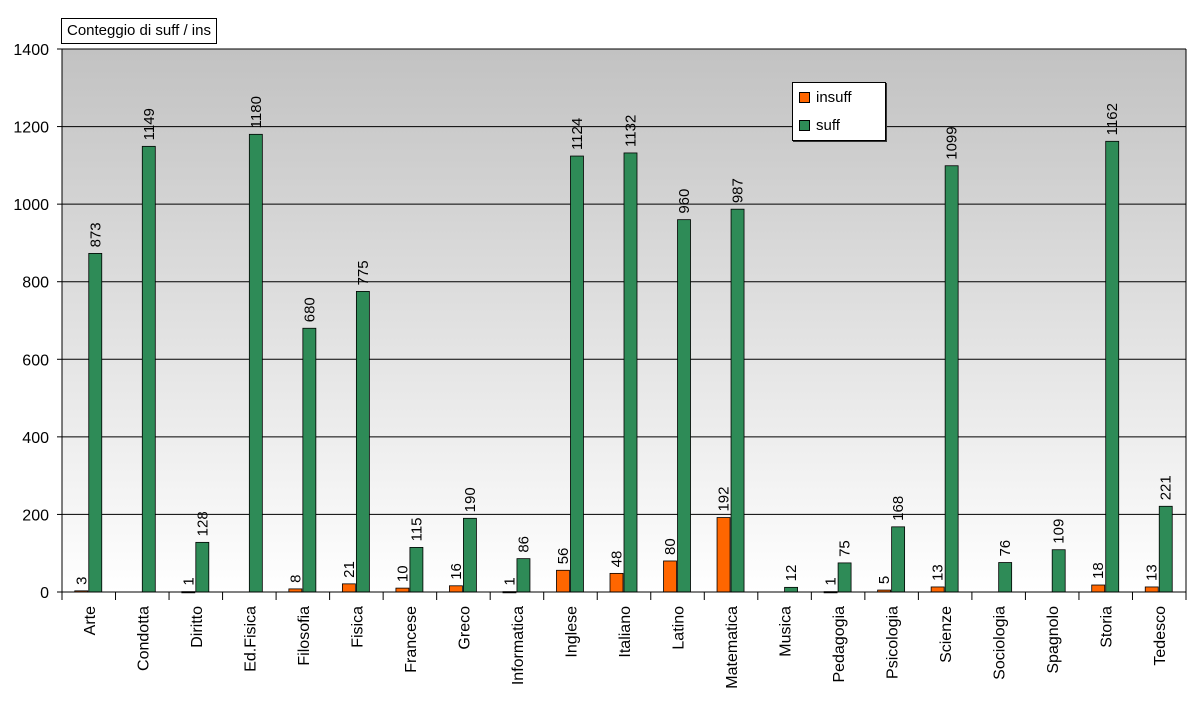 The width and height of the screenshot is (1195, 704). What do you see at coordinates (617, 559) in the screenshot?
I see `data-label: 48` at bounding box center [617, 559].